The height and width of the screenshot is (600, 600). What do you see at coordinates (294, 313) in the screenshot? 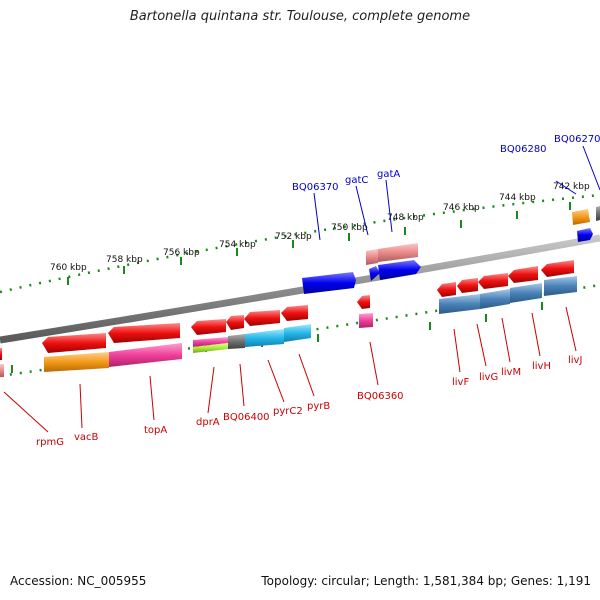
I see `feature-pyrB-red` at bounding box center [294, 313].